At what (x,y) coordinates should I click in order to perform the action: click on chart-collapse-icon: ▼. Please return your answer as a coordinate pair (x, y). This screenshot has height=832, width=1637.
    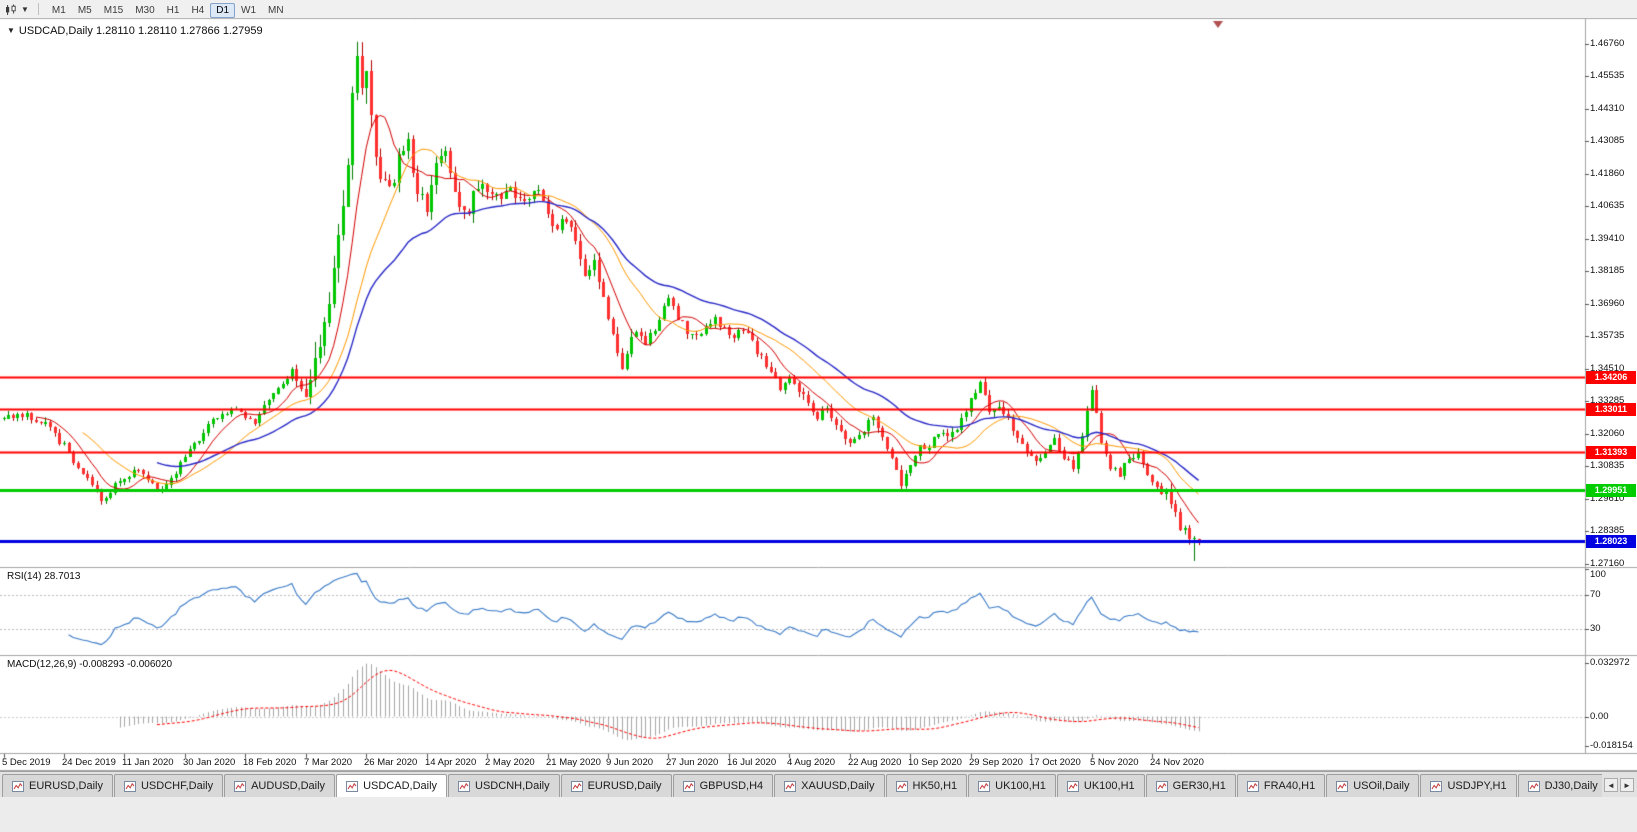
    Looking at the image, I should click on (11, 30).